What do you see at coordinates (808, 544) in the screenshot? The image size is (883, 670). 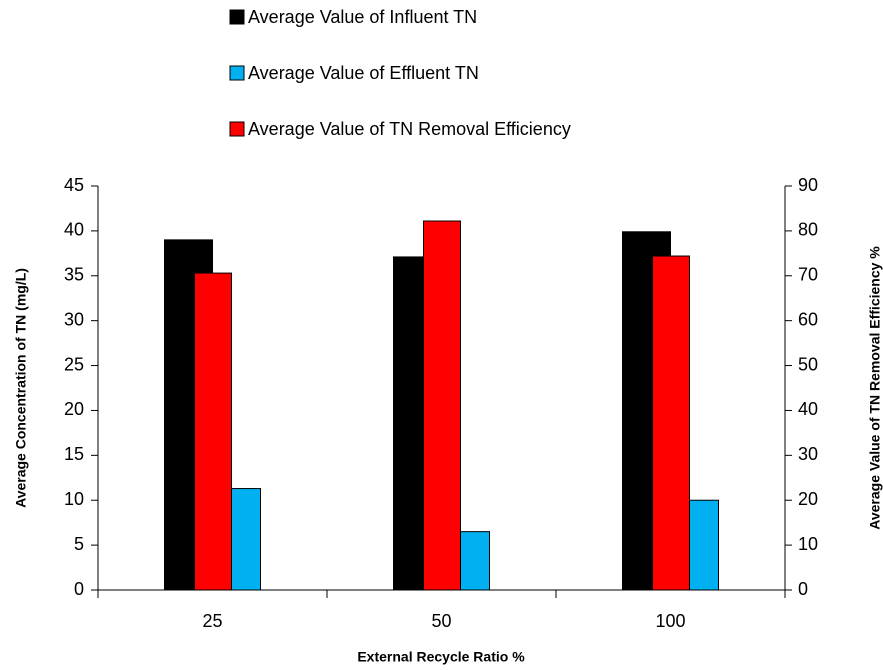 I see `y2-tick-label: 10` at bounding box center [808, 544].